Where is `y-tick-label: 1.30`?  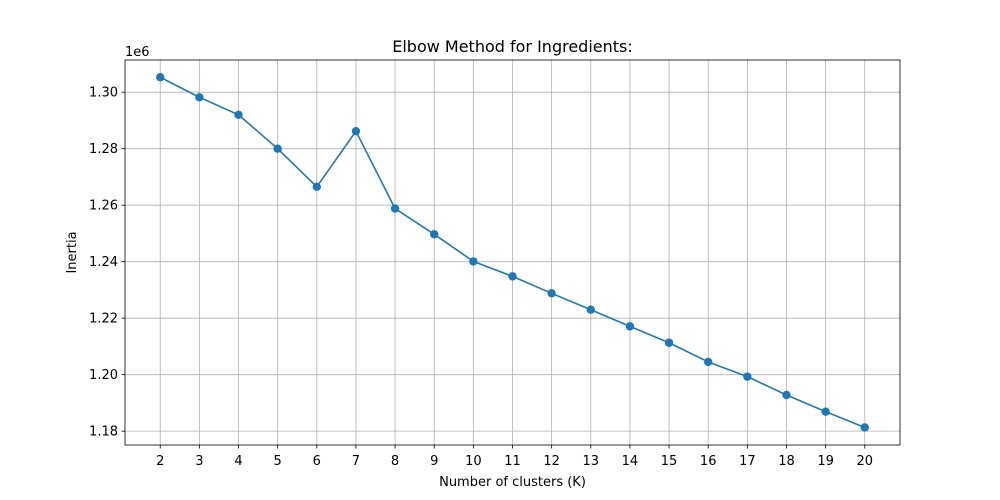
y-tick-label: 1.30 is located at coordinates (103, 93).